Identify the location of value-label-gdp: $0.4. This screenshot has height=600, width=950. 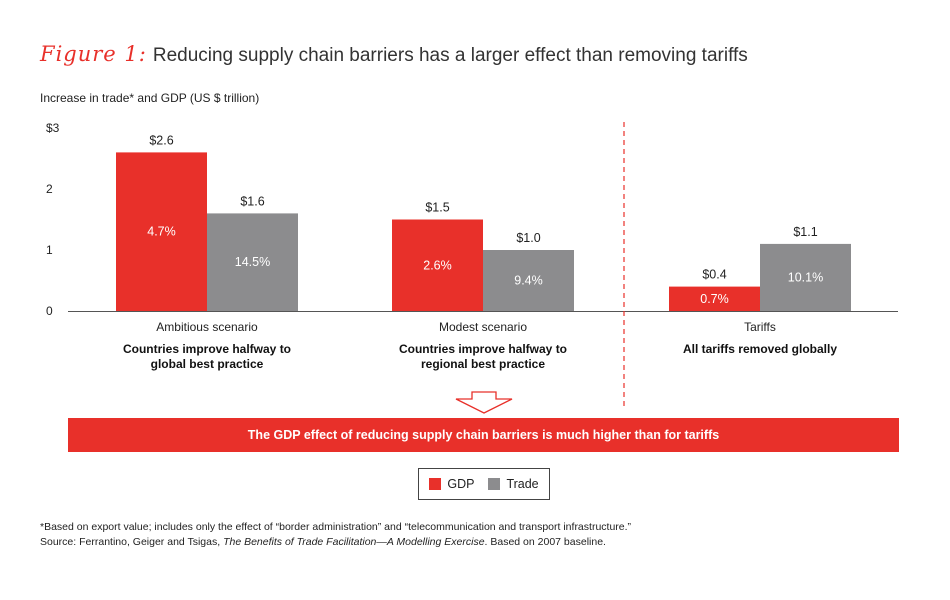
(714, 275).